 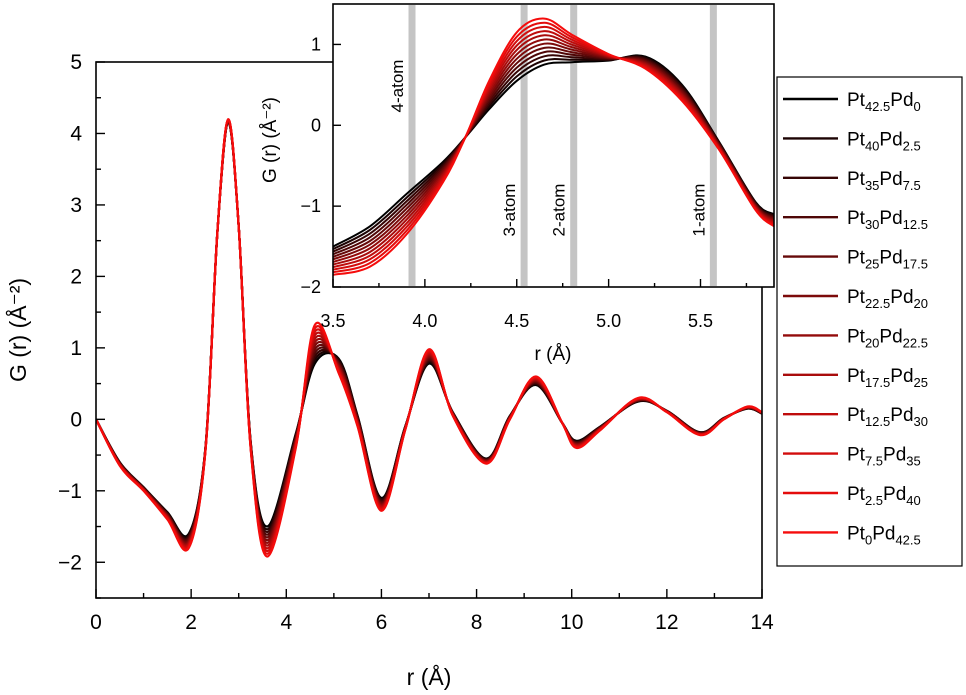 I want to click on main-y-tick-label: 4, so click(x=76, y=133).